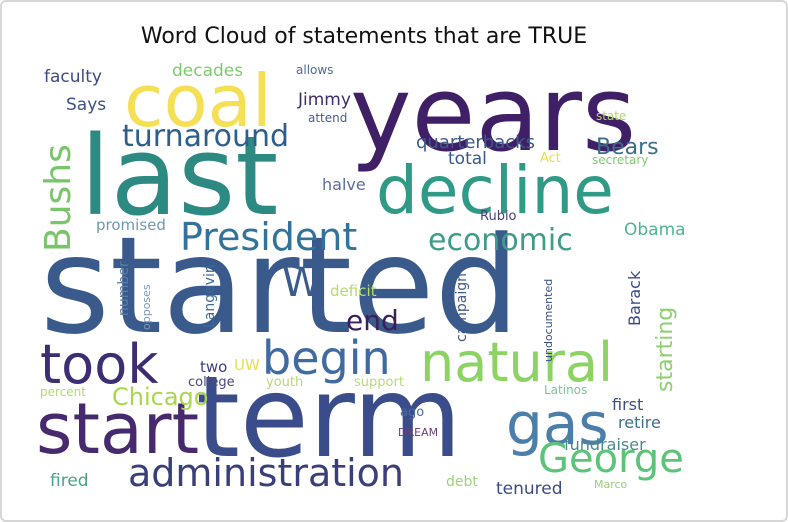 This screenshot has height=522, width=788. What do you see at coordinates (620, 160) in the screenshot?
I see `word-secretary: secretary` at bounding box center [620, 160].